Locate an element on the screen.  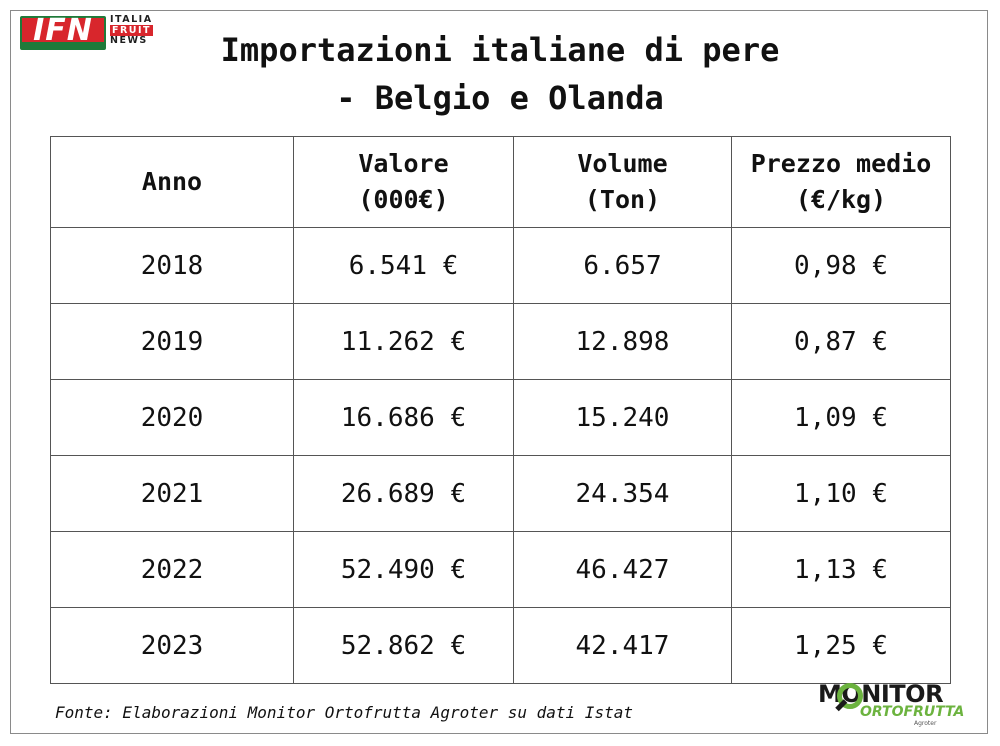
table-row: 2022 52.490 € 46.427 1,13 € is located at coordinates (500, 569).